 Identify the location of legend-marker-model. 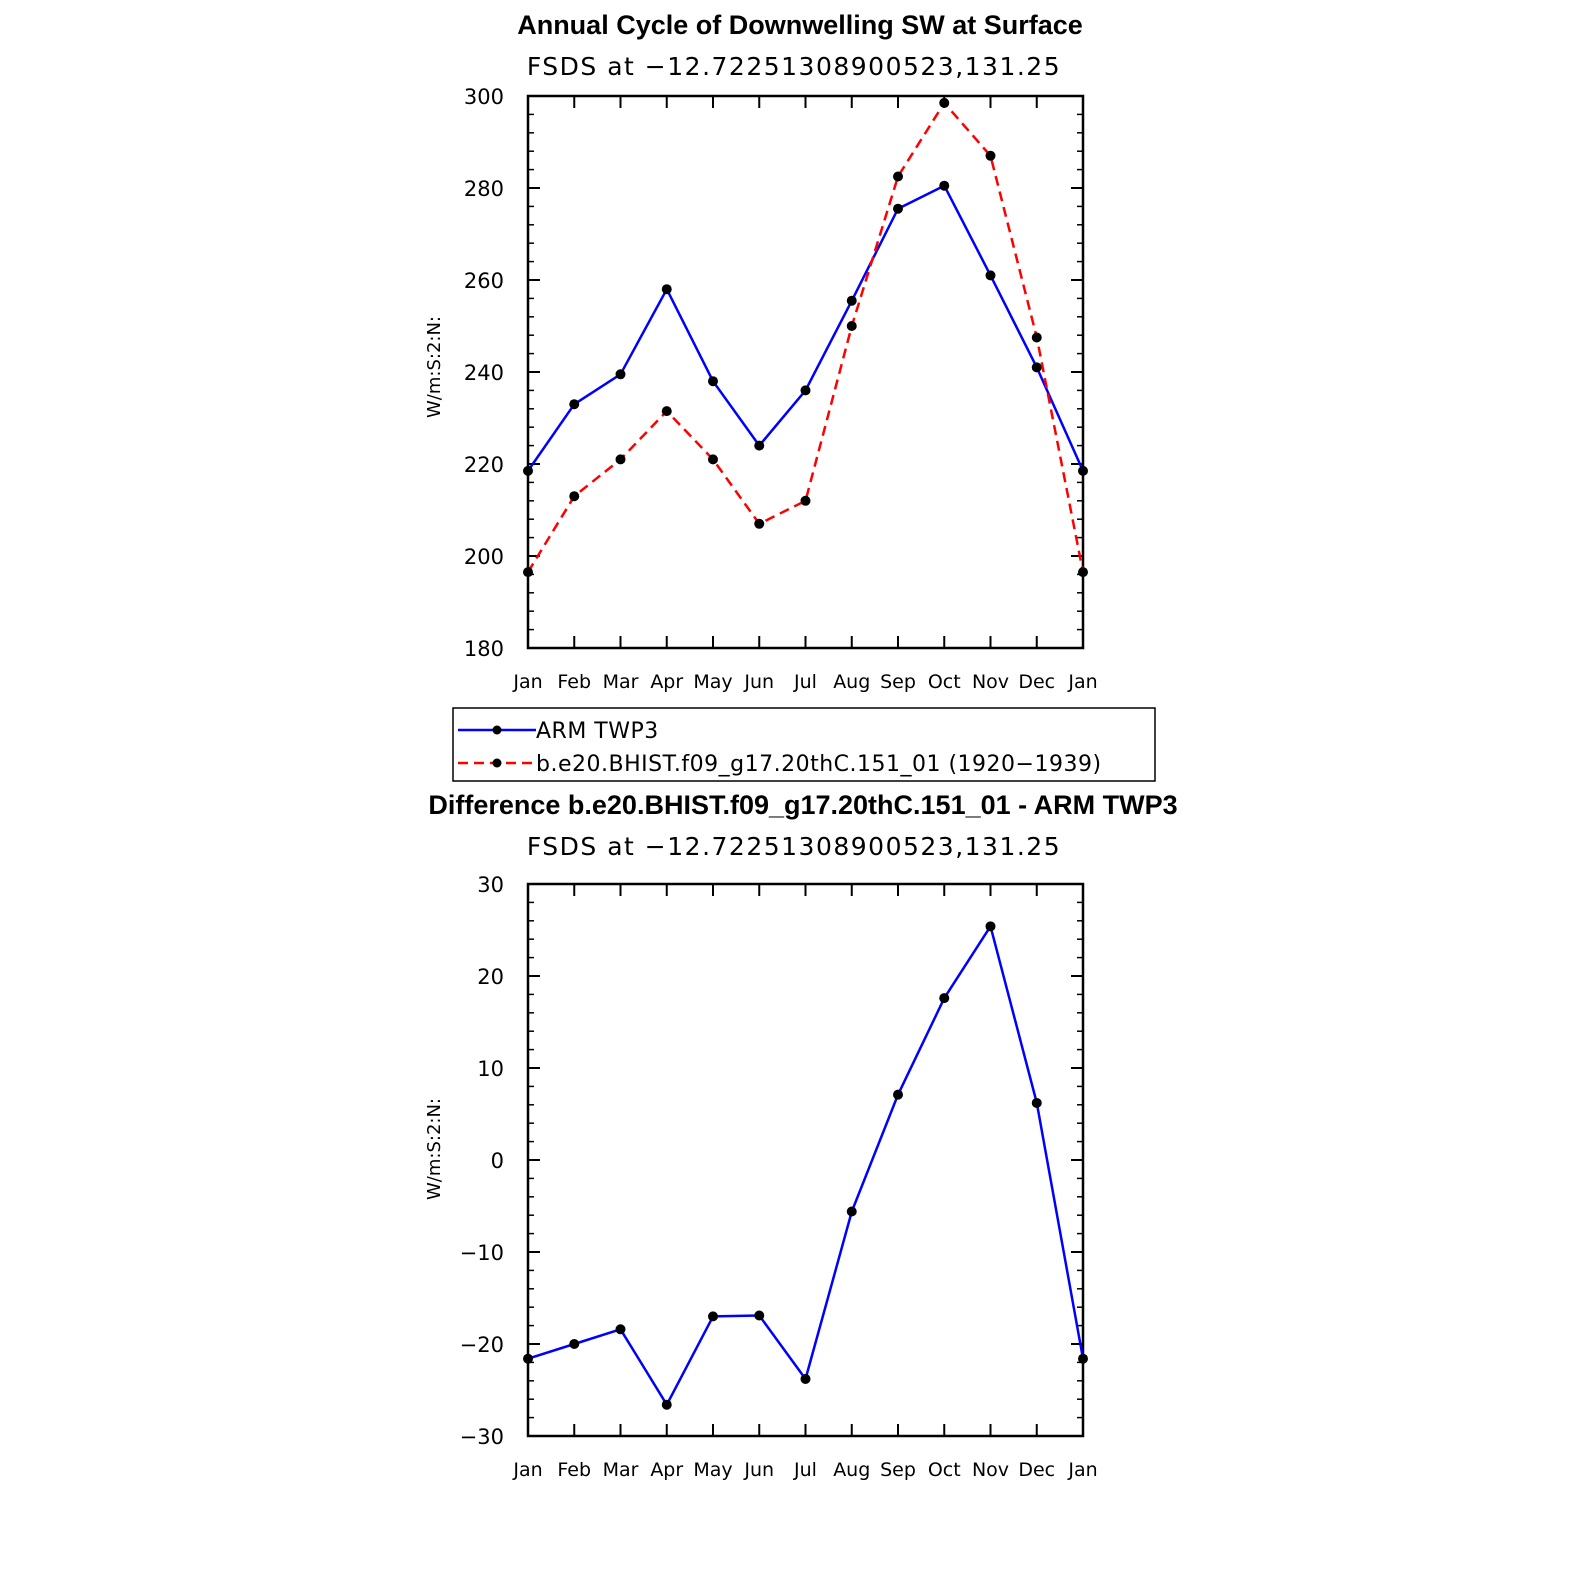
(497, 763).